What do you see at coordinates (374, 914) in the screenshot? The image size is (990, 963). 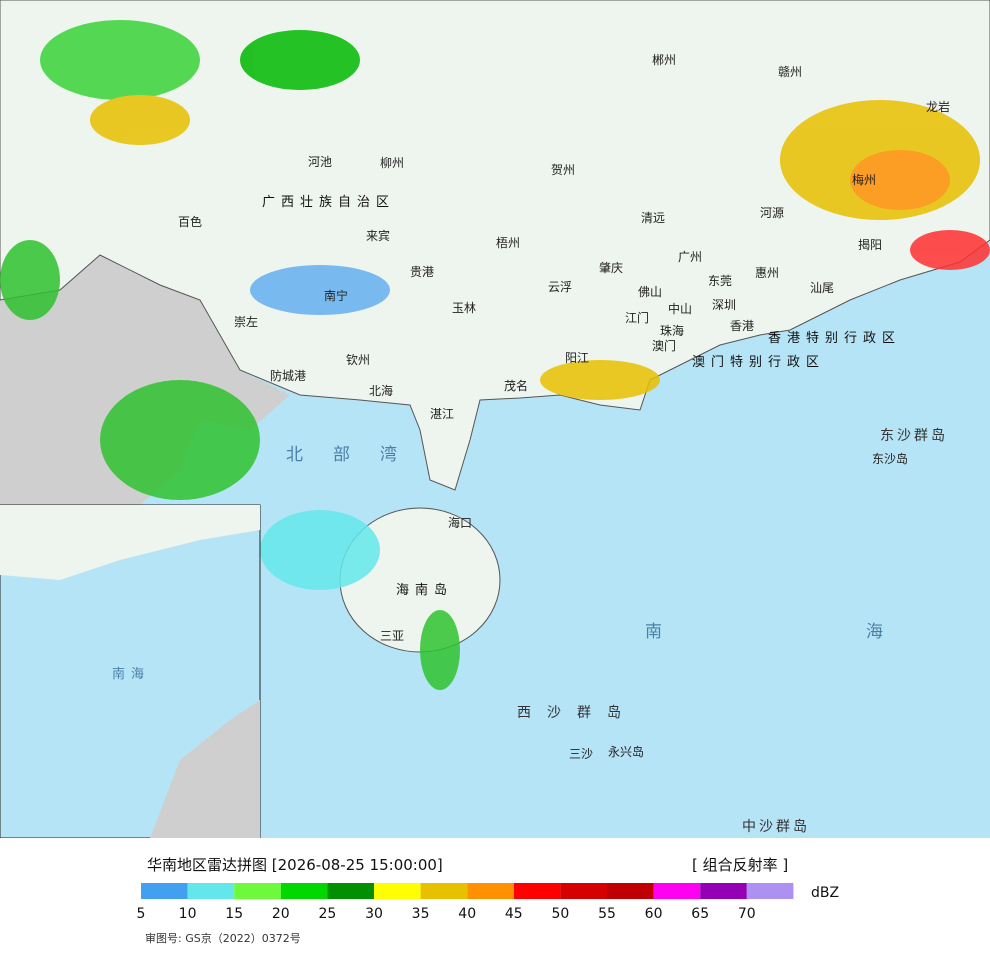 I see `legend-tick-label: 30` at bounding box center [374, 914].